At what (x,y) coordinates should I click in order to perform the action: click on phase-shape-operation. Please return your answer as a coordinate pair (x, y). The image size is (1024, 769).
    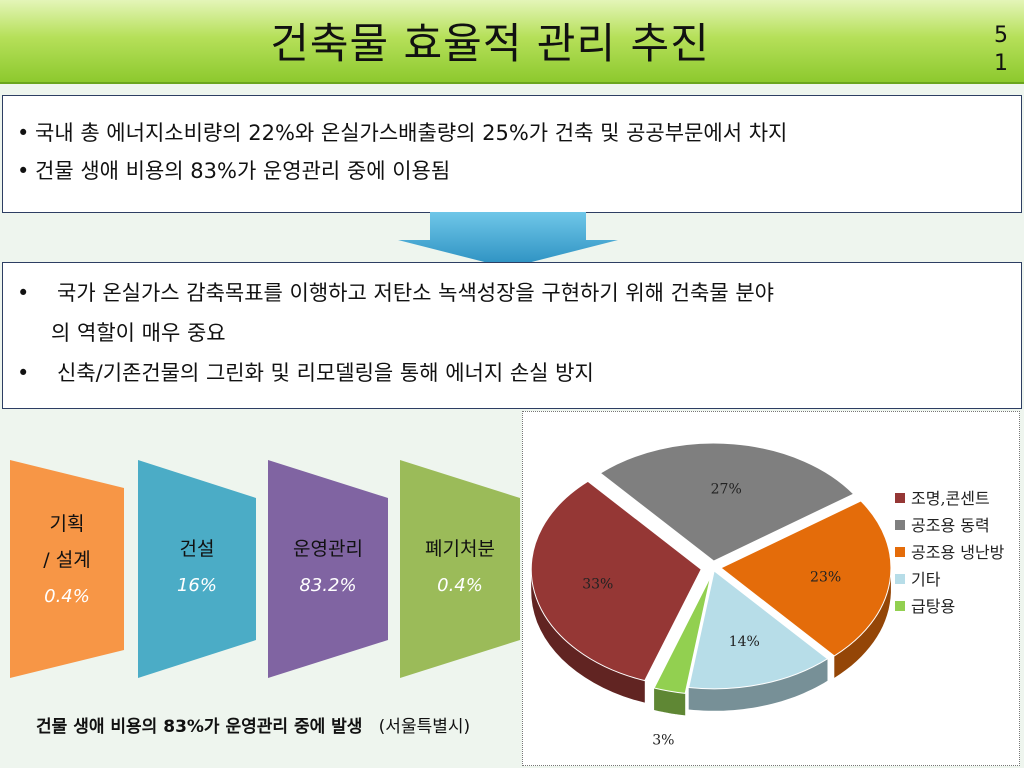
    Looking at the image, I should click on (328, 569).